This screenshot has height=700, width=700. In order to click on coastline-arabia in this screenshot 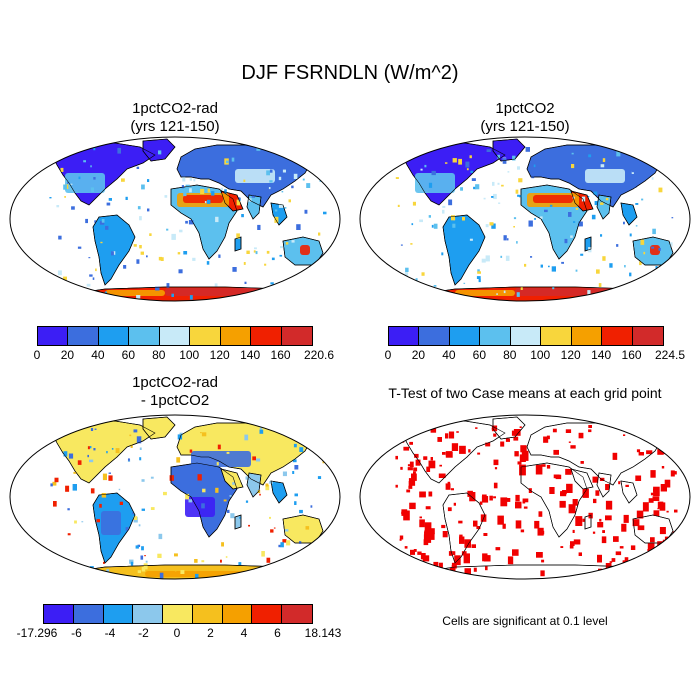, I will do `click(232, 201)`.